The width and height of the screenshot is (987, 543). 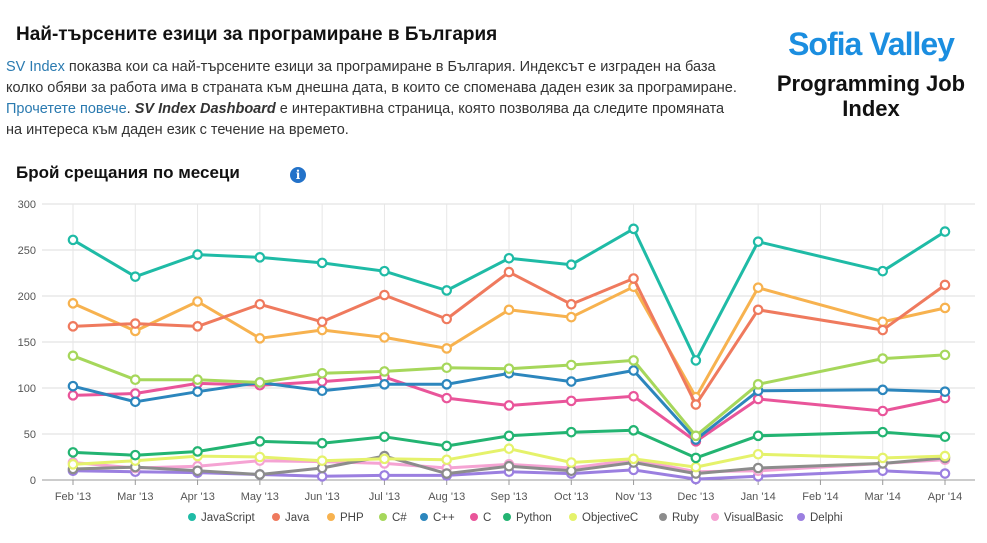 What do you see at coordinates (820, 518) in the screenshot?
I see `legend-item-delphi: Delphi` at bounding box center [820, 518].